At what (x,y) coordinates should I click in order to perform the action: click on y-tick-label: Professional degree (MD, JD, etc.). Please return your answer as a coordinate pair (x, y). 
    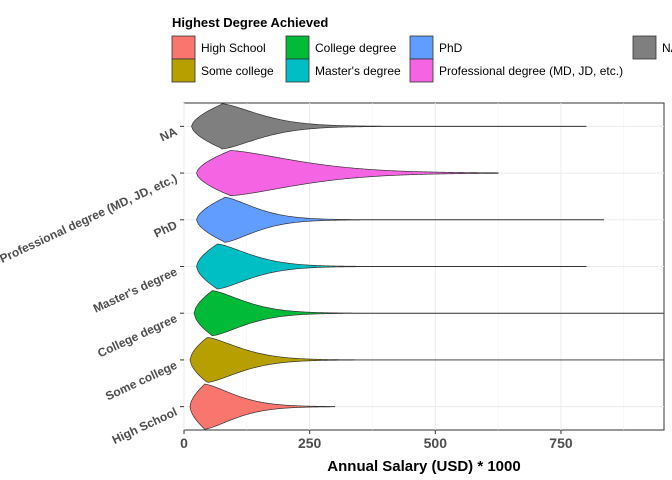
    Looking at the image, I should click on (89, 218).